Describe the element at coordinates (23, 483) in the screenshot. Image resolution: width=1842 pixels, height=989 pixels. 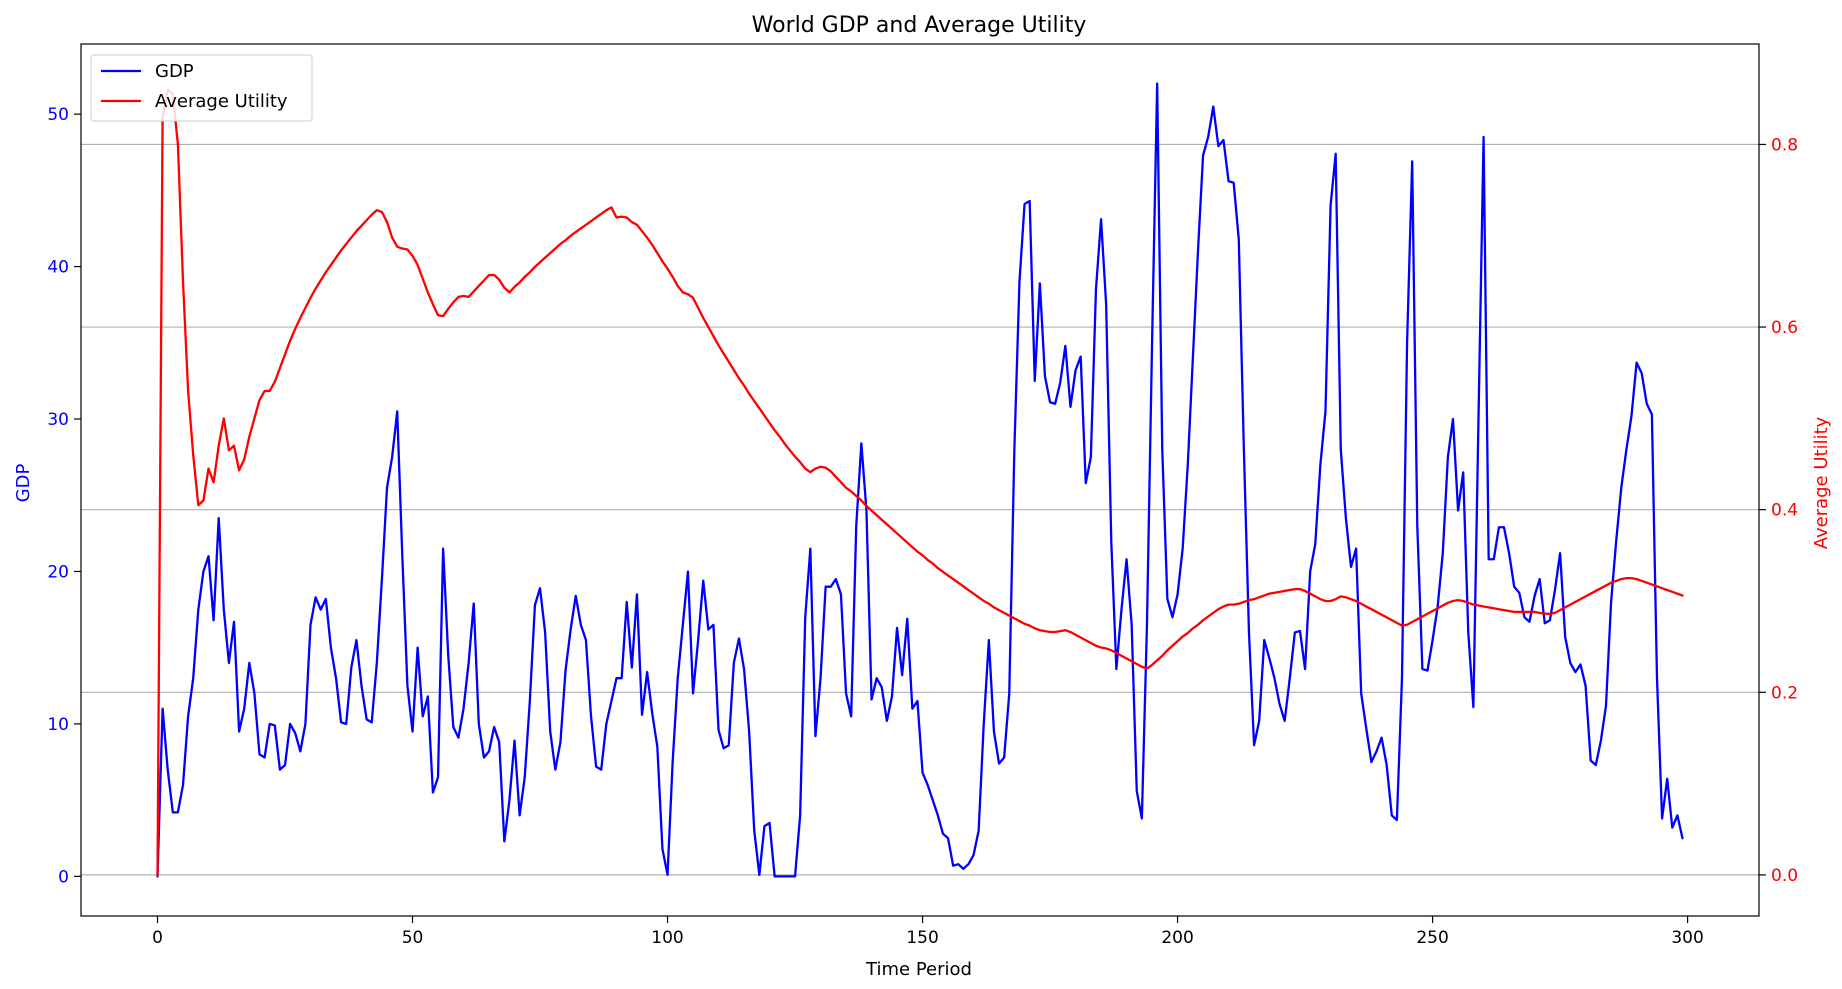
I see `y-axis-label-left: GDP` at that location.